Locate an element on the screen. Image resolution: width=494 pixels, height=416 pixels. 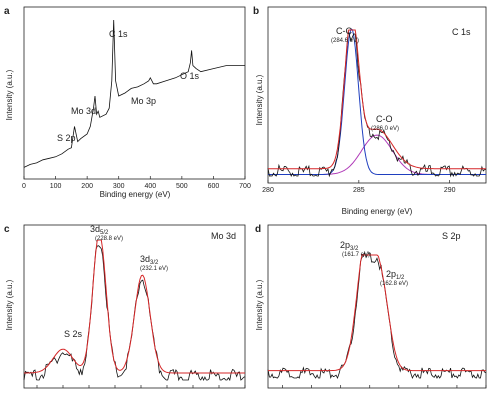
peak-value-2p12: (162.8 eV) is located at coordinates (394, 284).